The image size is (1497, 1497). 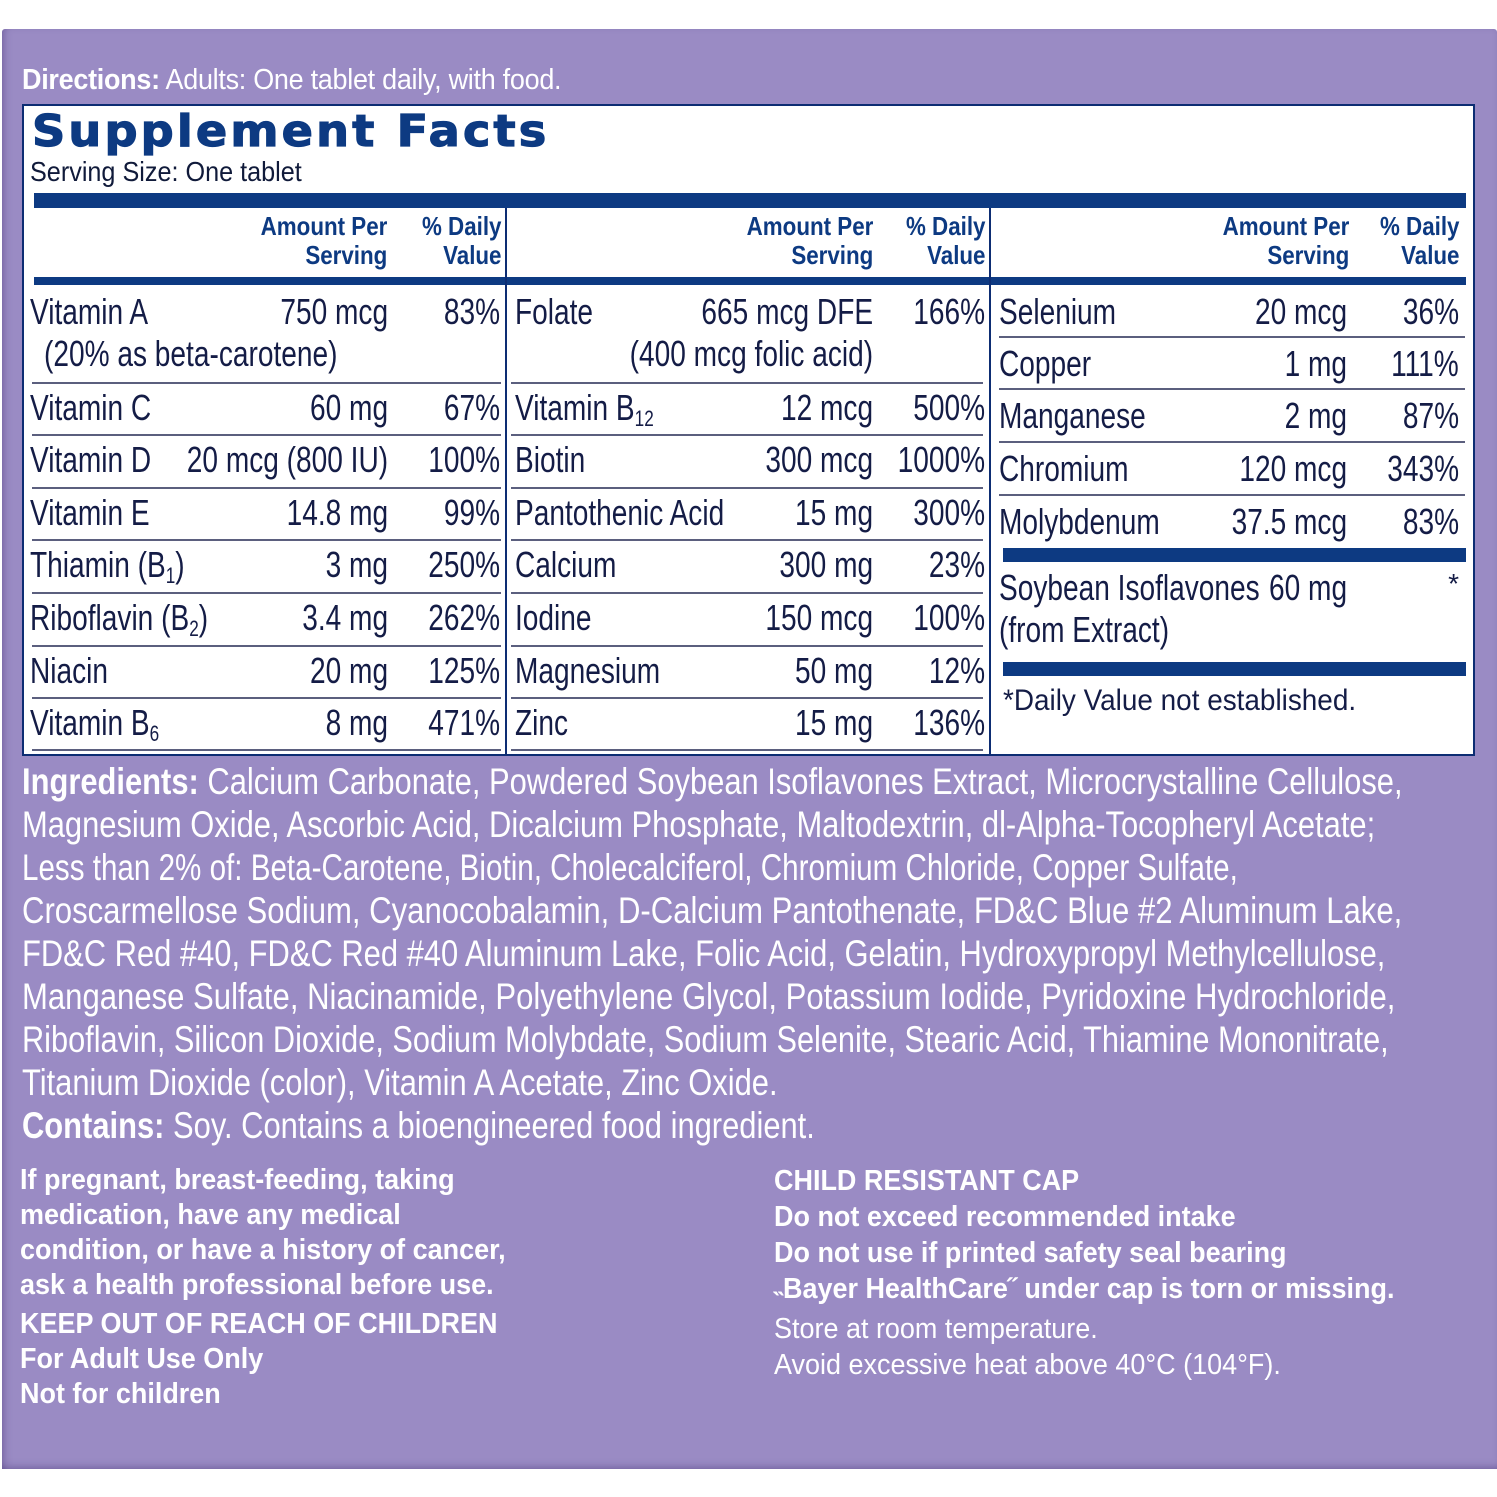 I want to click on nutrient-row: Manganese 2 mg 87%, so click(x=1229, y=415).